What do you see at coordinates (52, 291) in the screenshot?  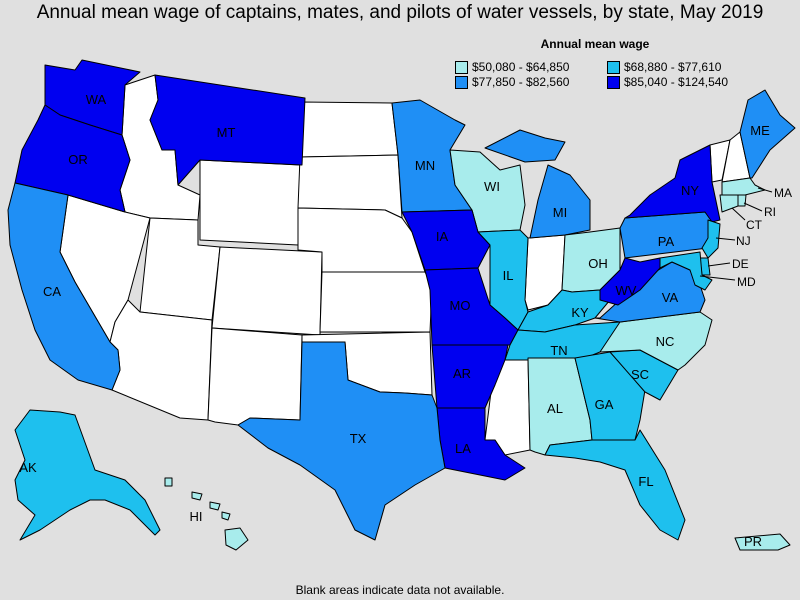 I see `label-CA: CA` at bounding box center [52, 291].